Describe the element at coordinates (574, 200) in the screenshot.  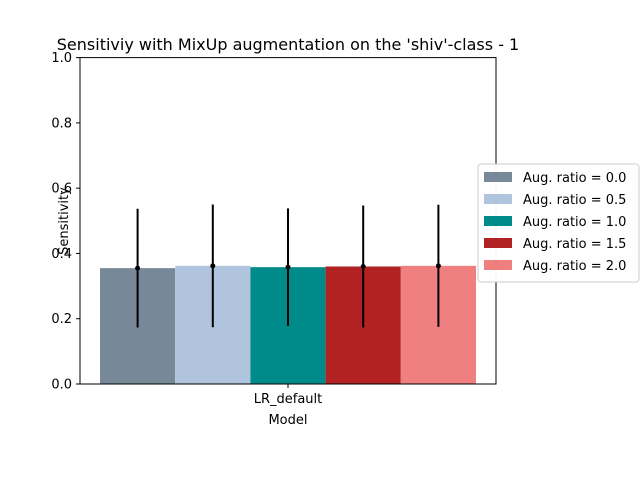
I see `legend-label: Aug. ratio = 0.5` at that location.